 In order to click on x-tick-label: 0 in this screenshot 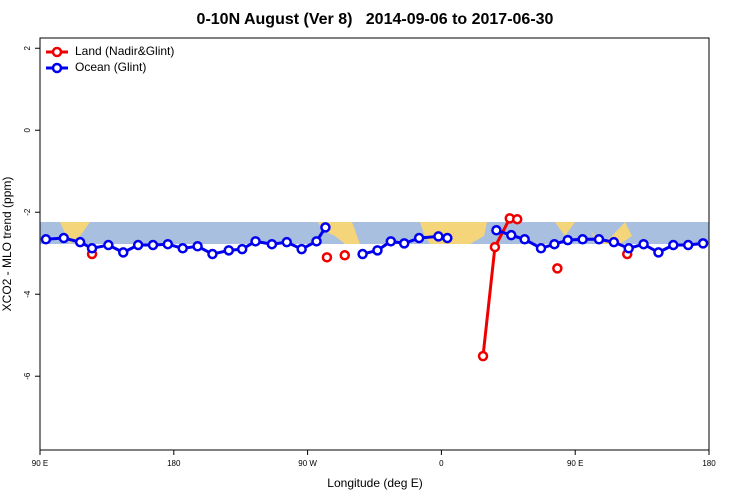, I will do `click(441, 463)`.